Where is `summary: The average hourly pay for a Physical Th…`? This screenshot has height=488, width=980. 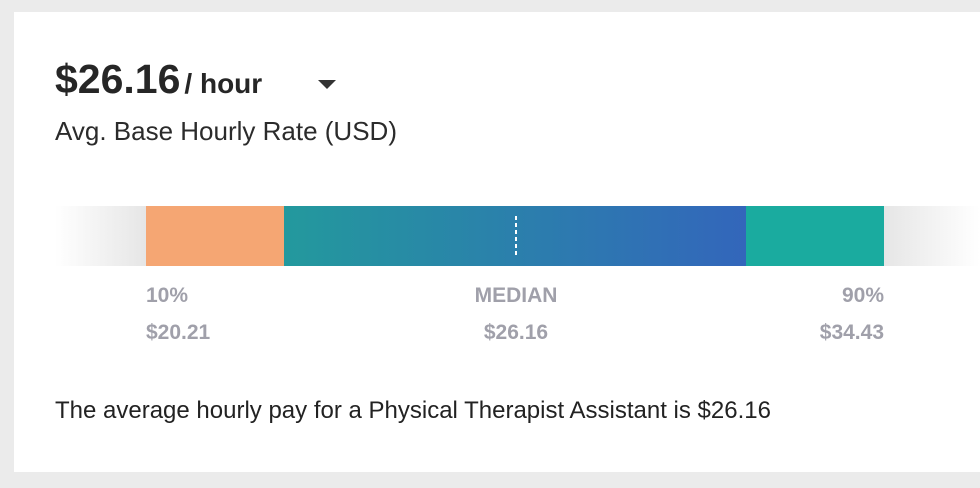
summary: The average hourly pay for a Physical Th… is located at coordinates (413, 410).